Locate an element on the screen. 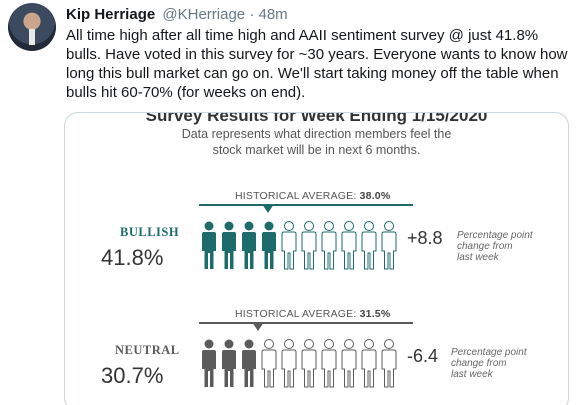 The height and width of the screenshot is (405, 579). bullish-people-chart is located at coordinates (299, 245).